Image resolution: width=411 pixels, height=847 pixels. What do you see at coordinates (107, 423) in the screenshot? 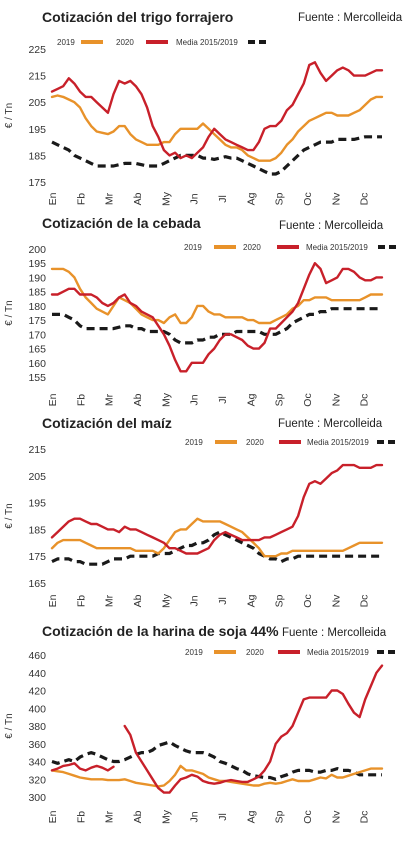
I see `chart-title: Cotización del maíz` at bounding box center [107, 423].